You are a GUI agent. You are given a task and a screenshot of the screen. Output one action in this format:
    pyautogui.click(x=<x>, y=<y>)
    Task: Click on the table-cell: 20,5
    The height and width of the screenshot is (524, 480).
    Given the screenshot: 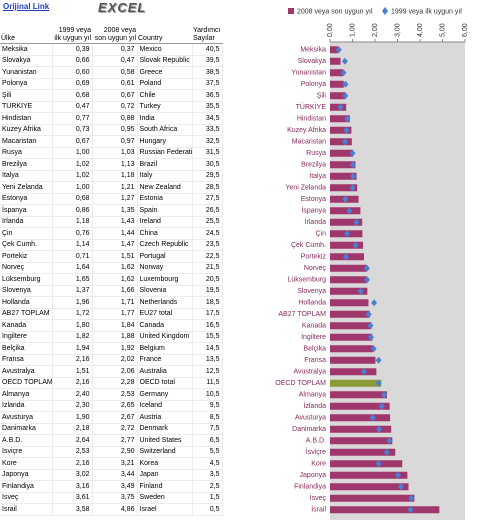 What is the action you would take?
    pyautogui.click(x=207, y=279)
    